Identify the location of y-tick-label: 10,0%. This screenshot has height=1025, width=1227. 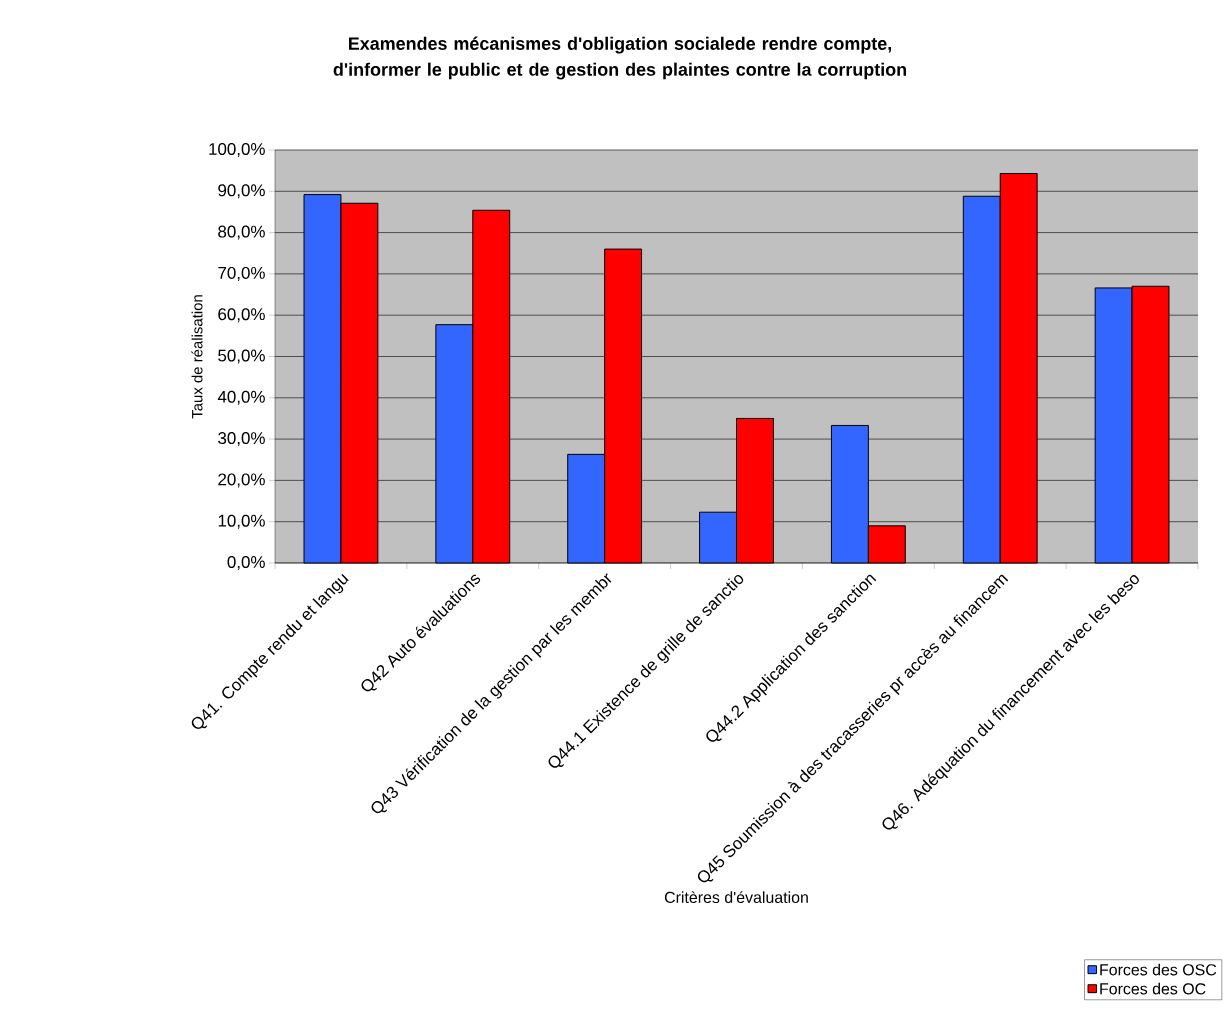
(241, 521).